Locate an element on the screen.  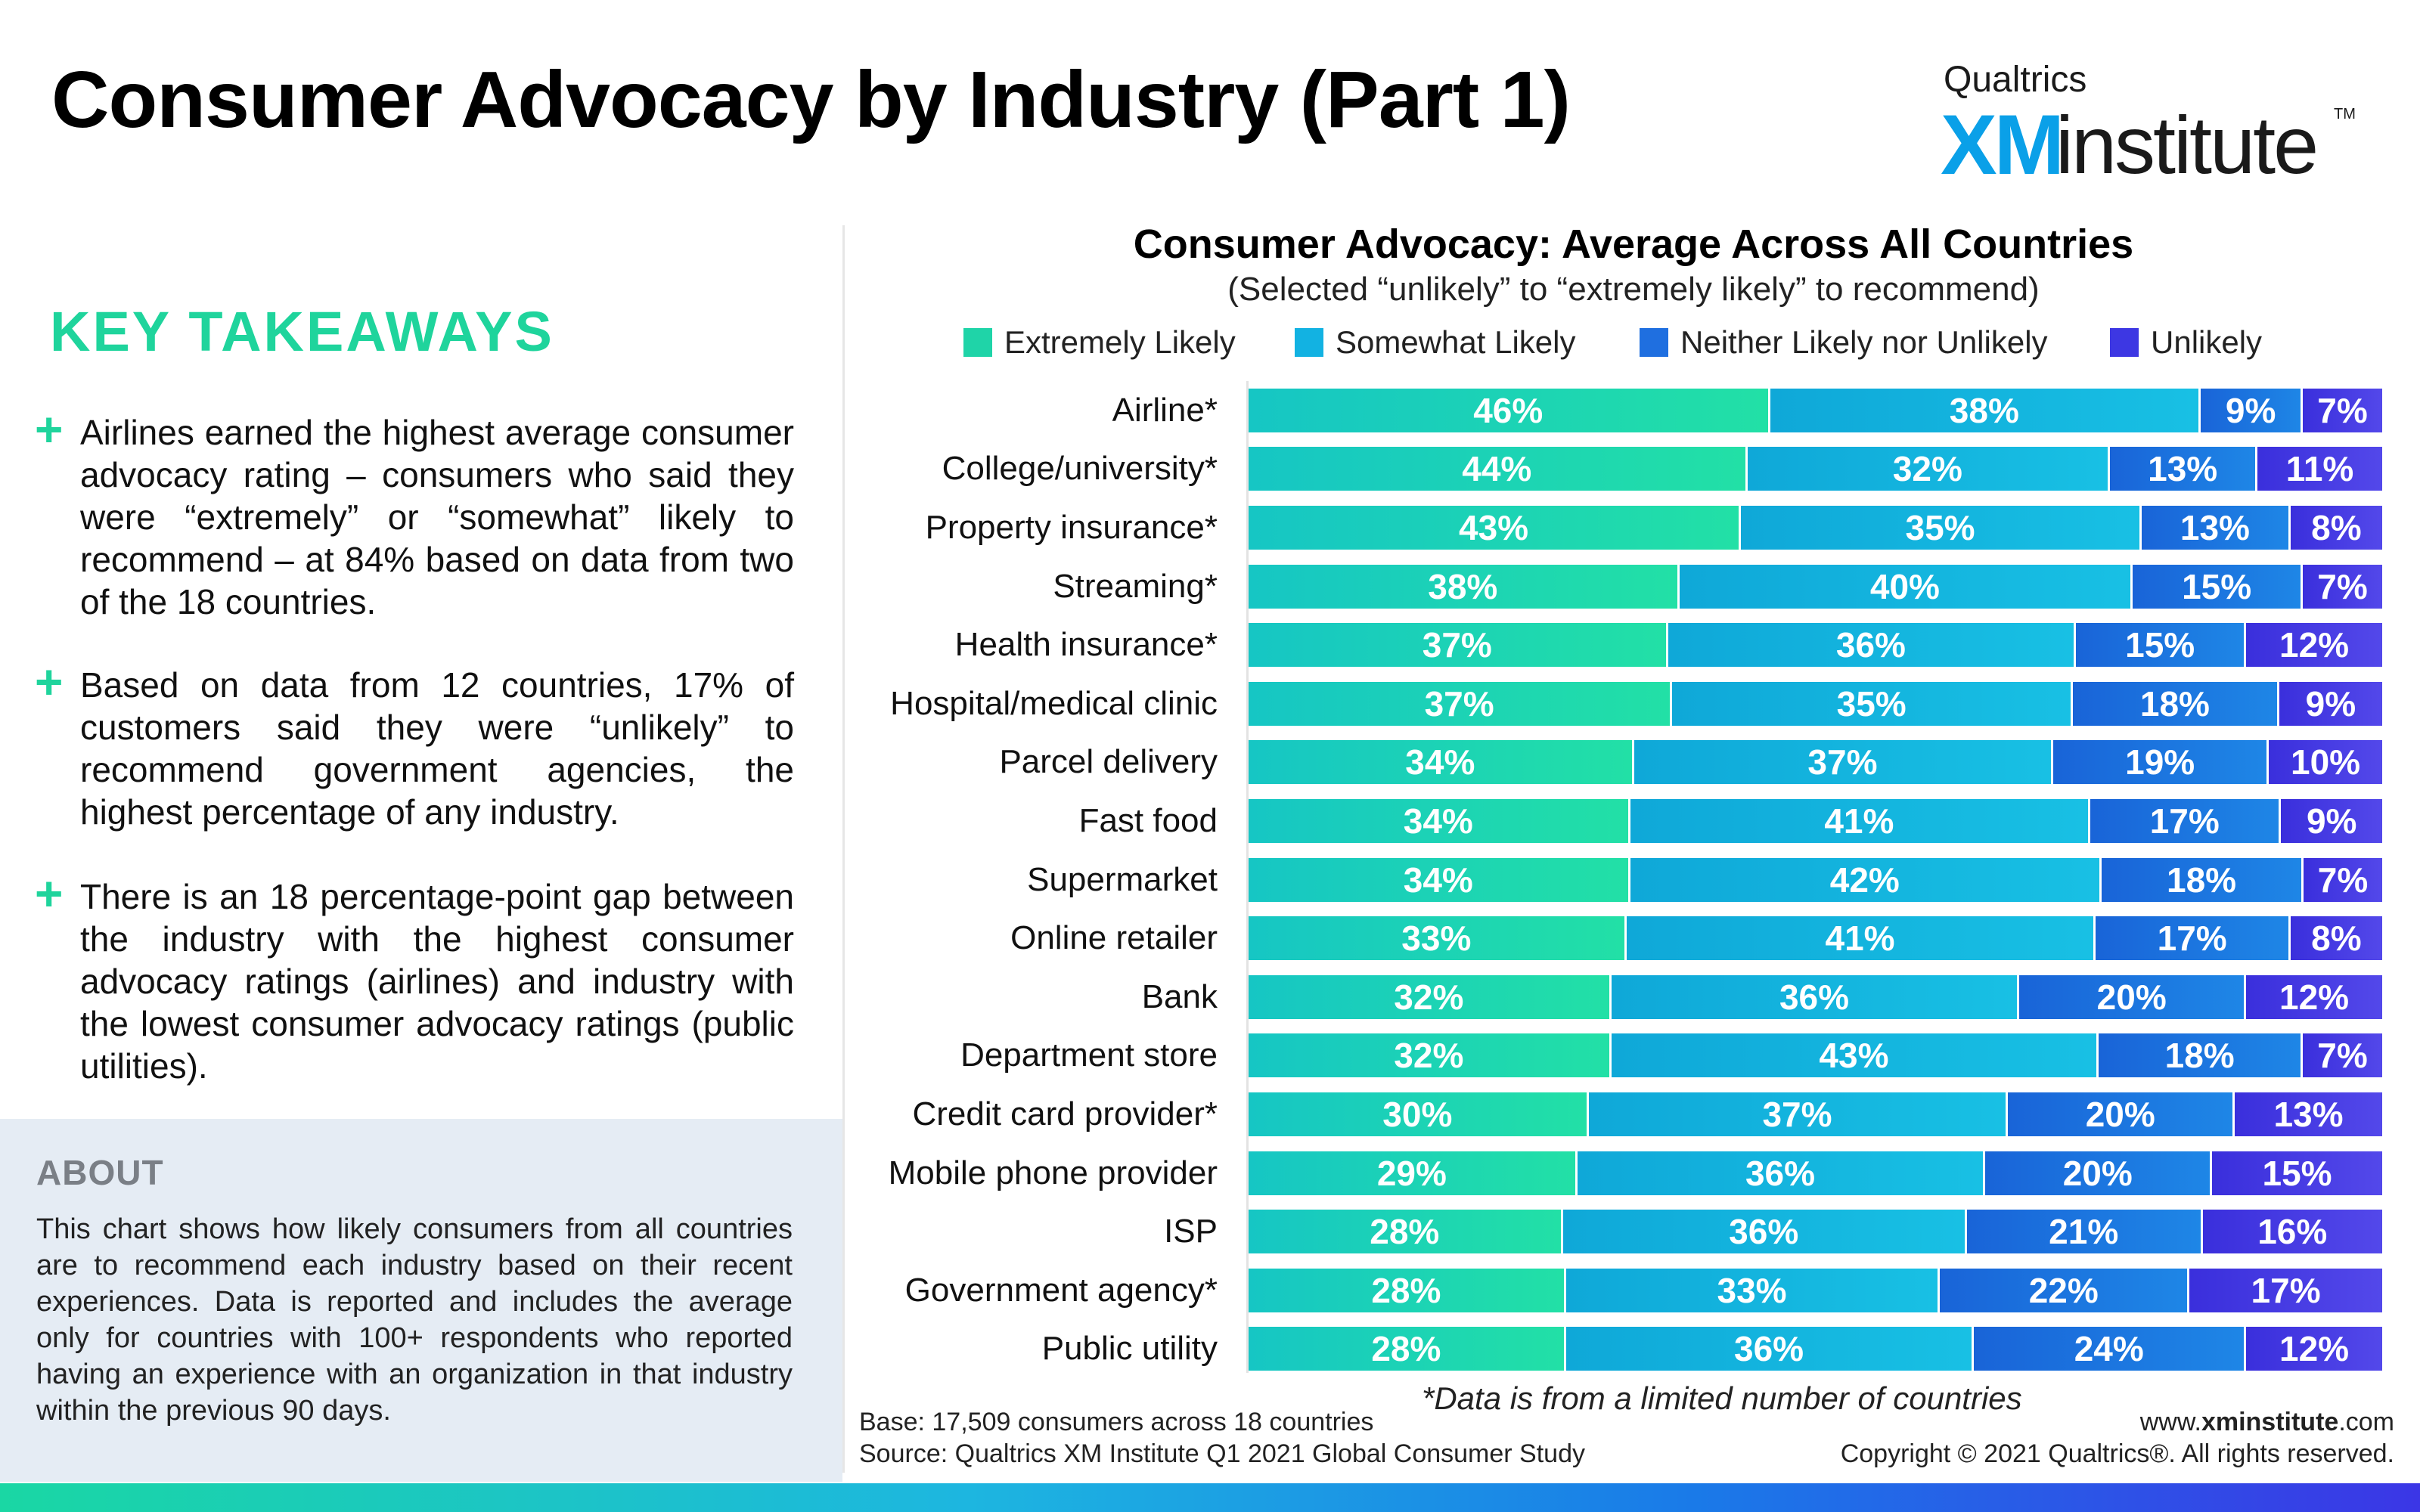
legend-item-neither: Neither Likely nor Unlikely is located at coordinates (1844, 342).